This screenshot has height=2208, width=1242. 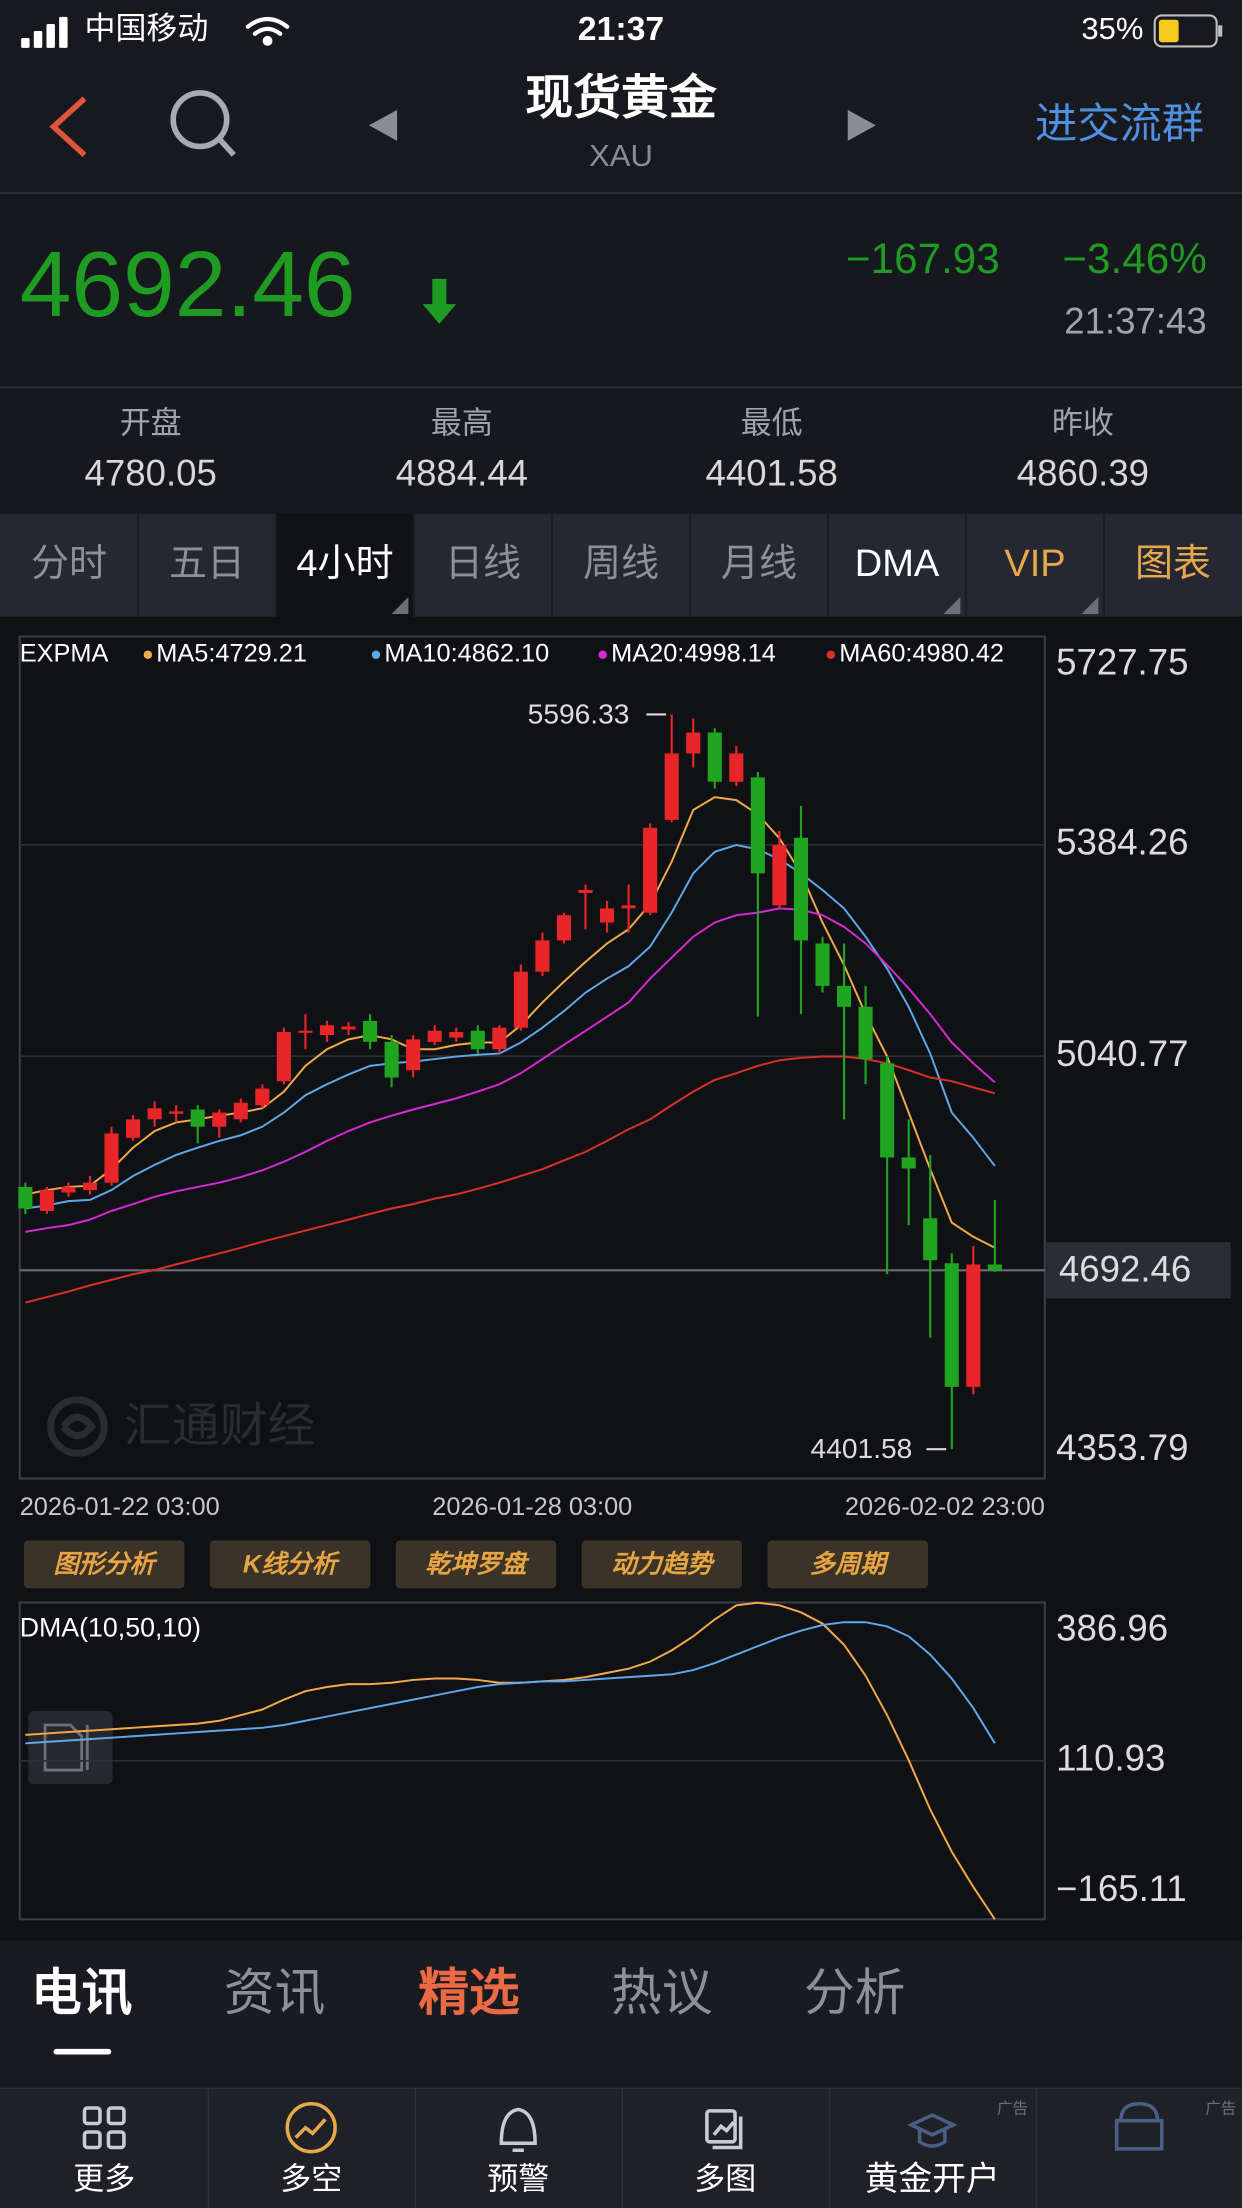 What do you see at coordinates (104, 2178) in the screenshot?
I see `nav-item: 更多` at bounding box center [104, 2178].